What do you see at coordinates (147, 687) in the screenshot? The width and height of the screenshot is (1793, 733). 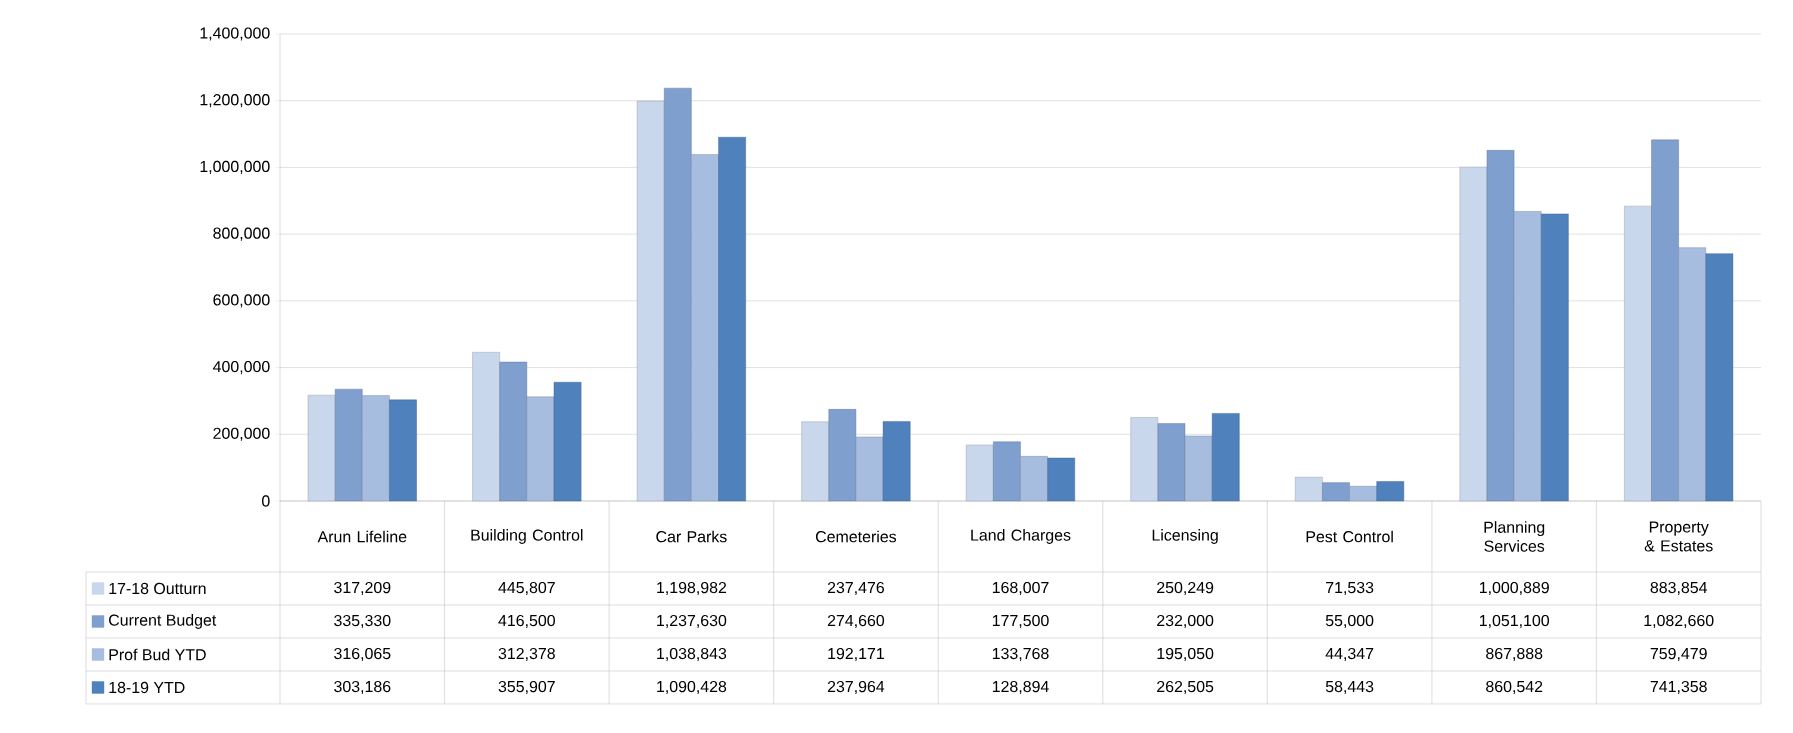 I see `legend-label: 18-19 YTD` at bounding box center [147, 687].